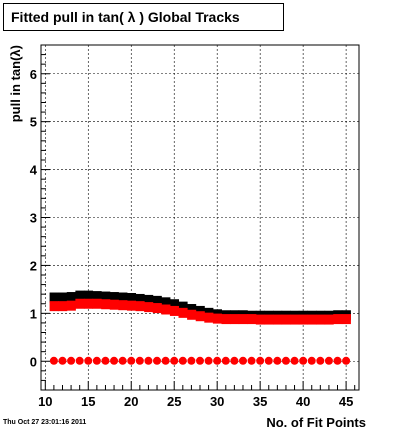  Describe the element at coordinates (346, 401) in the screenshot. I see `x-tick-label: 45` at that location.